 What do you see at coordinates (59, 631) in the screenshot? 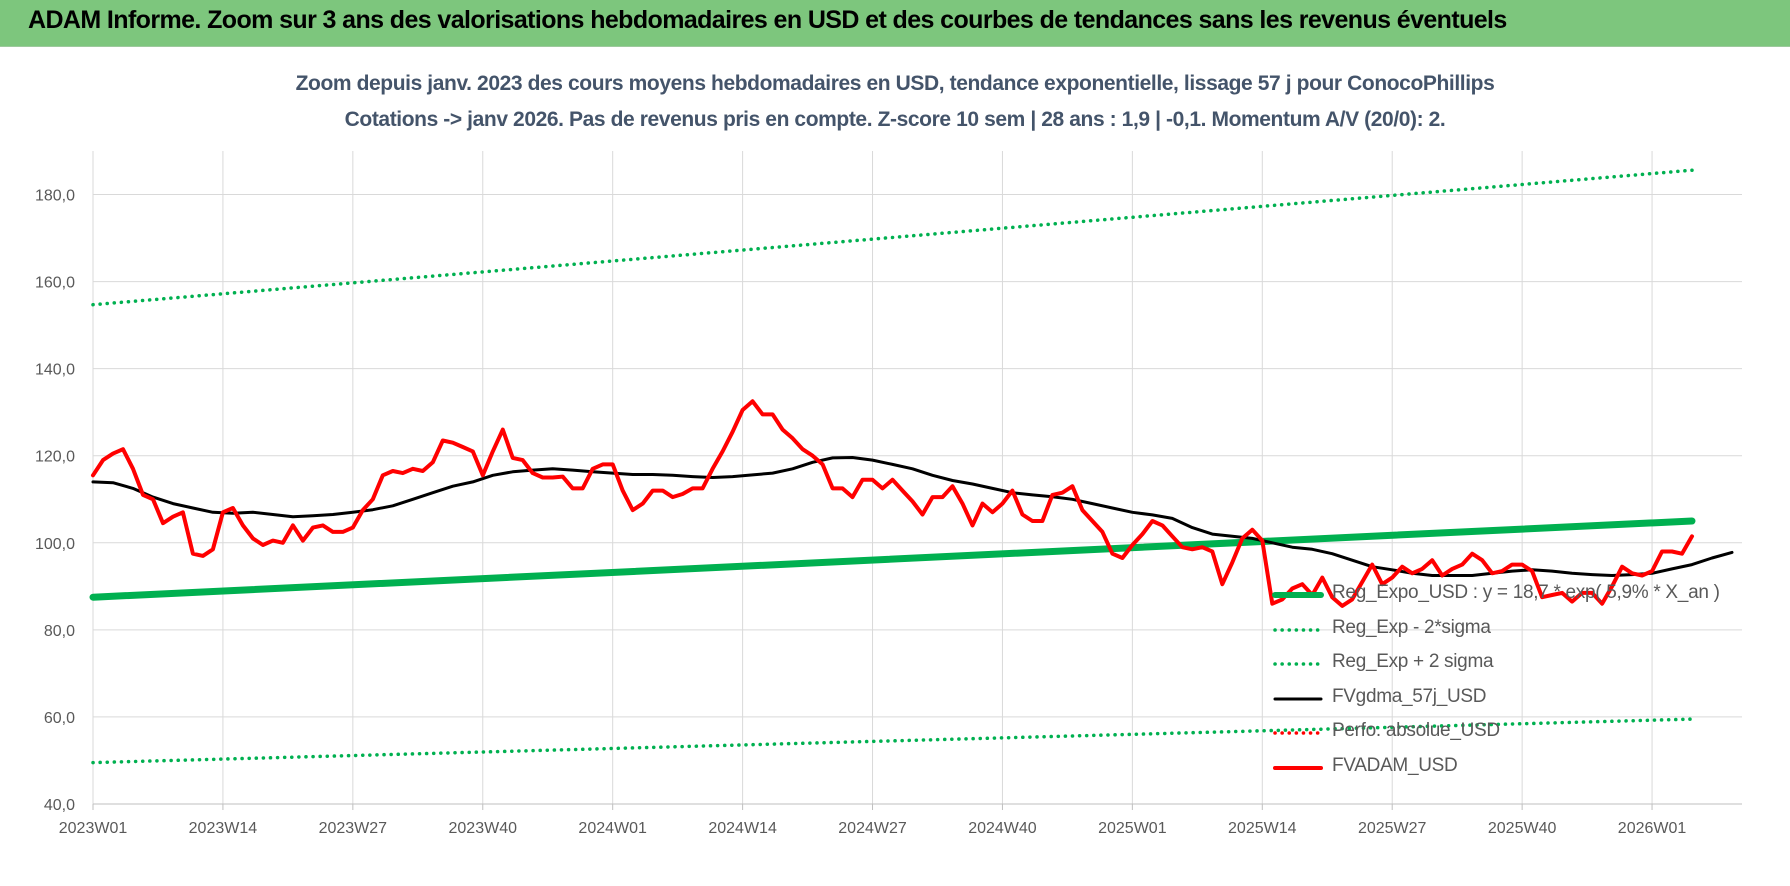
I see `y-tick-label: 80,0` at bounding box center [59, 631].